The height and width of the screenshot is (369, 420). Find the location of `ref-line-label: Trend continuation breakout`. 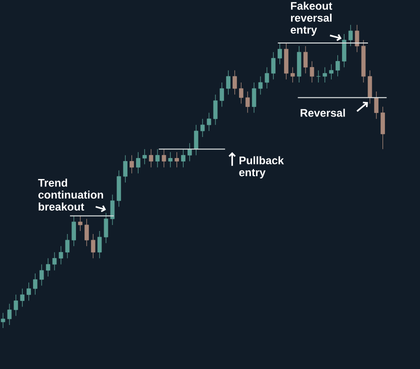

ref-line-label: Trend continuation breakout is located at coordinates (71, 194).